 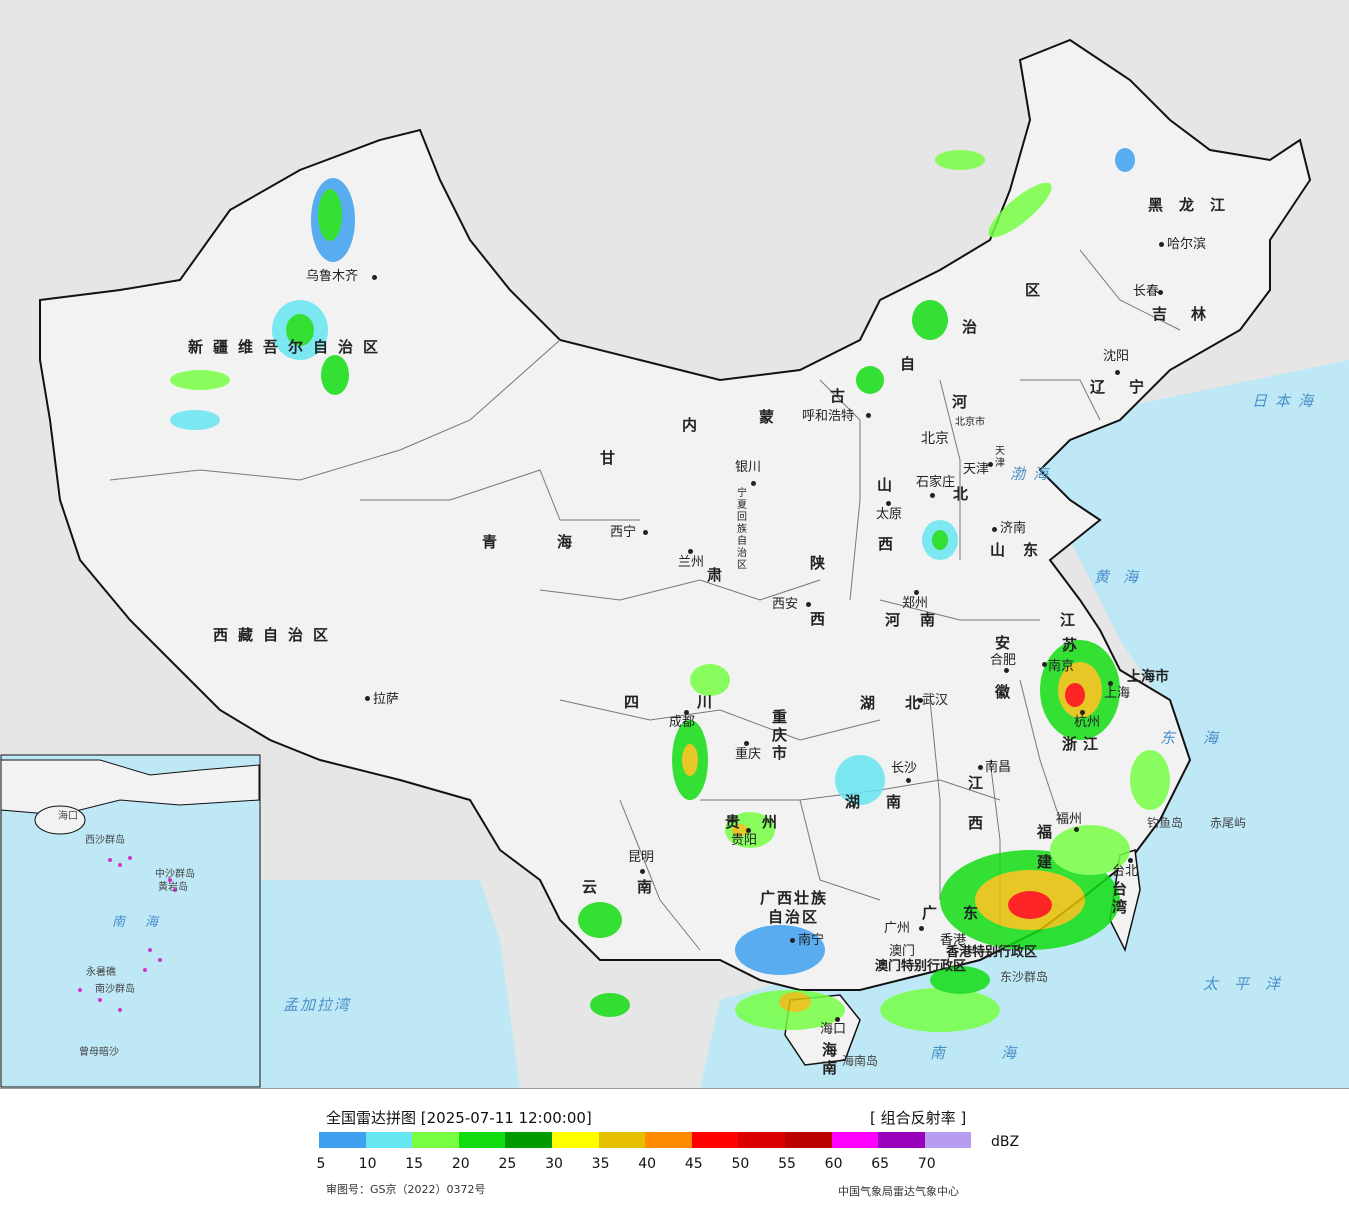 What do you see at coordinates (693, 1164) in the screenshot?
I see `legend-tick-label: 45` at bounding box center [693, 1164].